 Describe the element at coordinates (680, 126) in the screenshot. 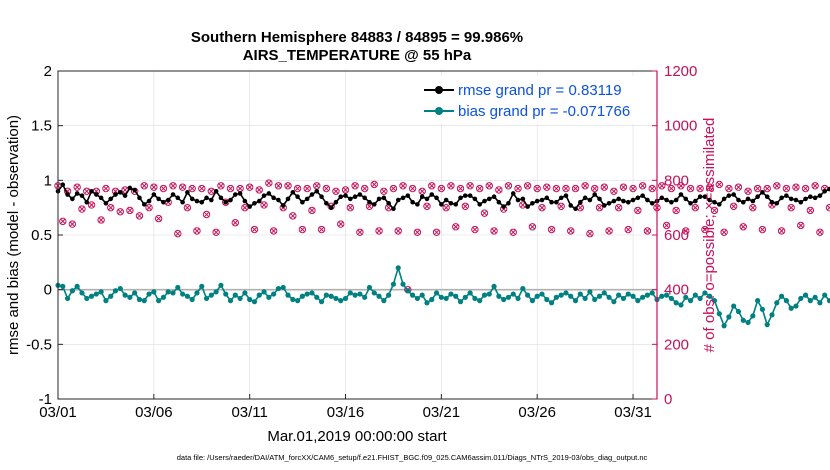

I see `y-right-tick-label: 1000` at that location.